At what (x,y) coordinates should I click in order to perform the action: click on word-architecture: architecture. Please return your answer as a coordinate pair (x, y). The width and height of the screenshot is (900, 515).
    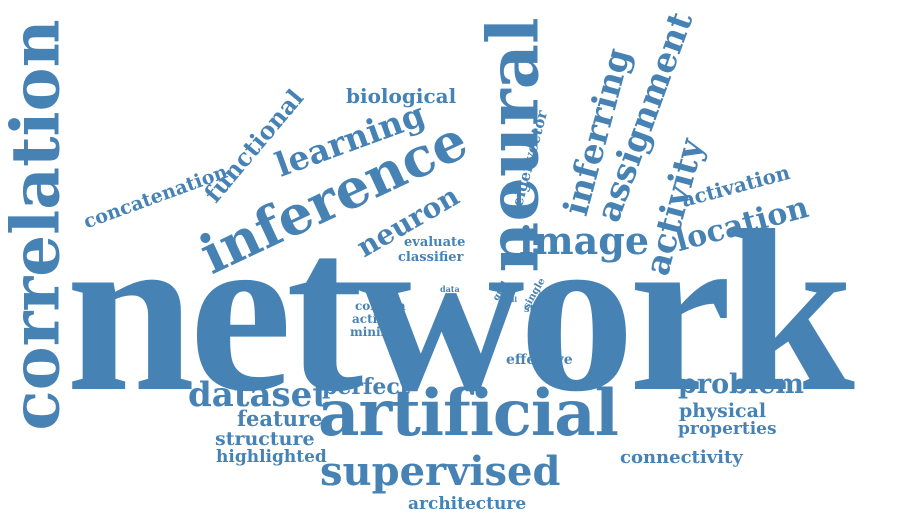
    Looking at the image, I should click on (467, 504).